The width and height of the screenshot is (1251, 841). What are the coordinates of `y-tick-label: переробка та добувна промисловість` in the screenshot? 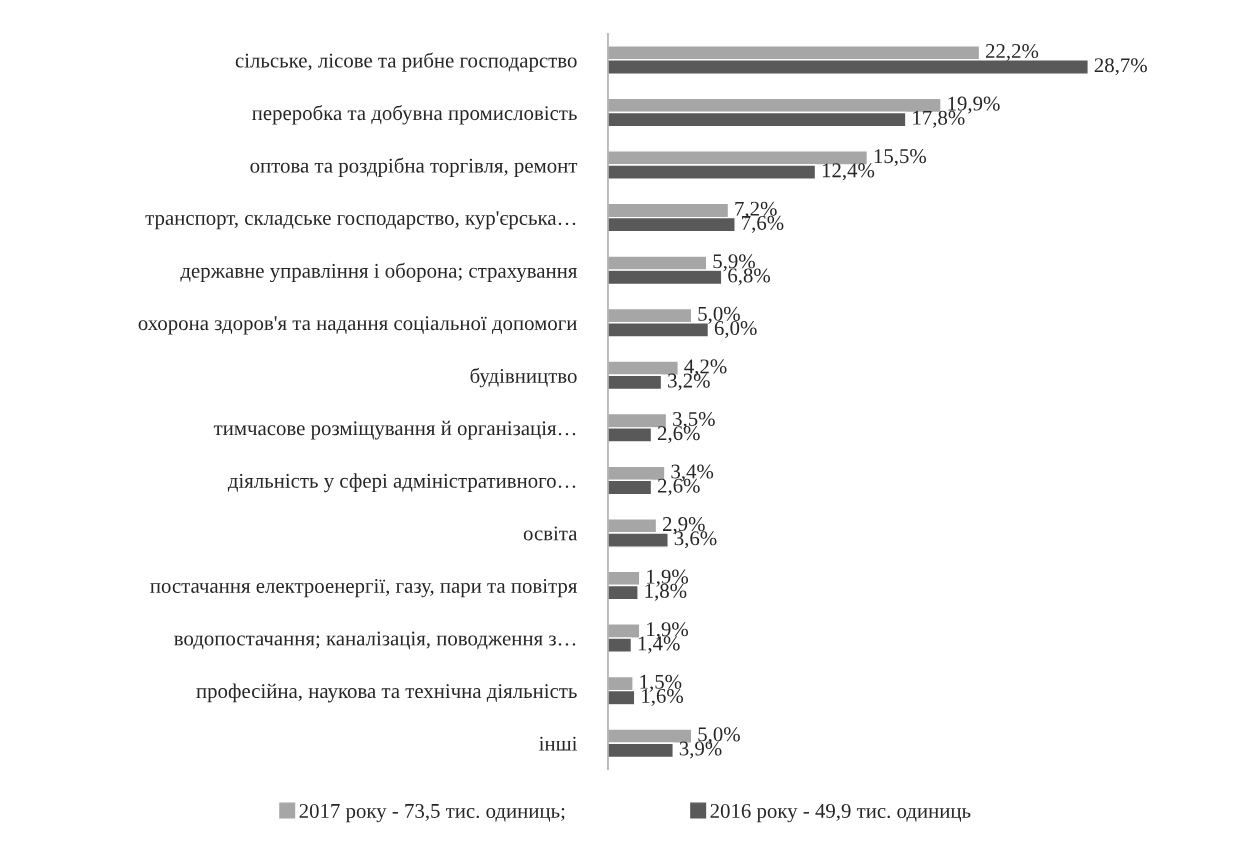 It's located at (414, 115).